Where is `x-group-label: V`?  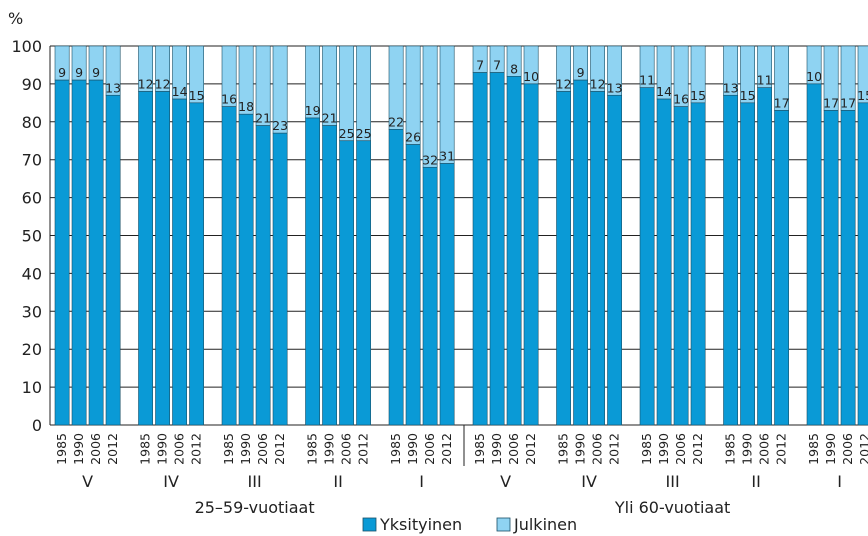
x-group-label: V is located at coordinates (87, 481).